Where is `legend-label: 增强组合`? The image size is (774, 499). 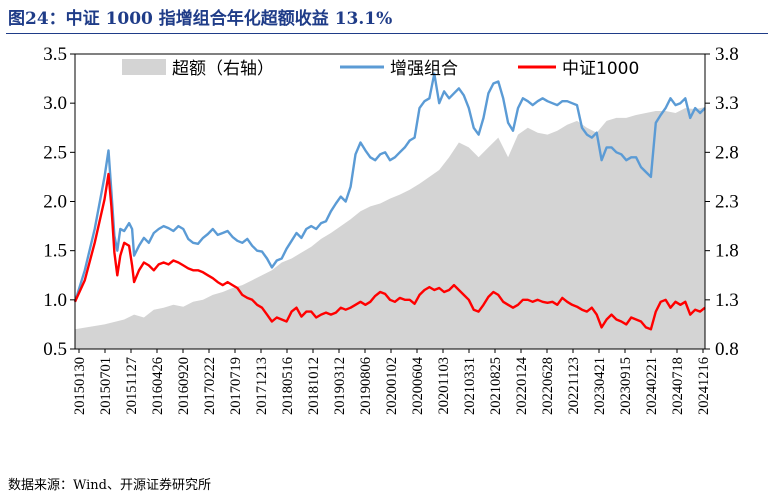 legend-label: 增强组合 is located at coordinates (424, 69).